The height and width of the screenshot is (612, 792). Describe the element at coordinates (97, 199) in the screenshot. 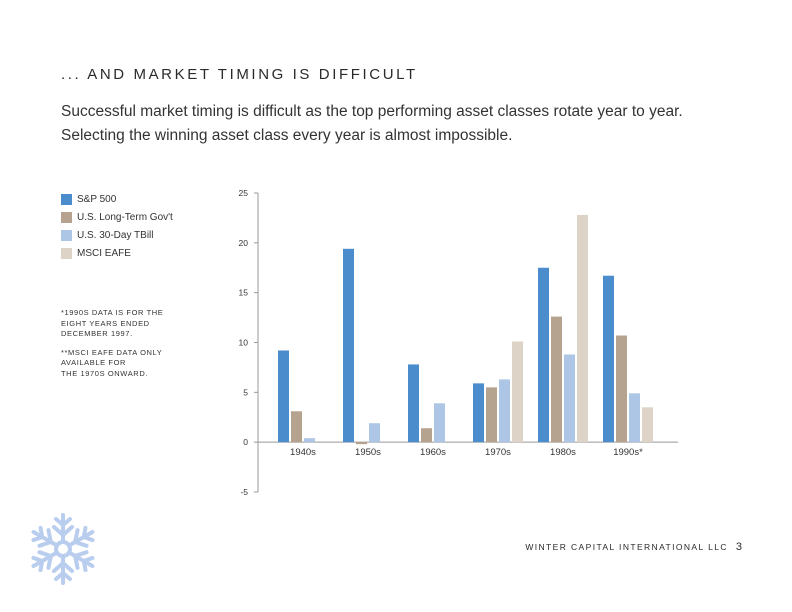

I see `legend-label-sp500: S&P 500` at that location.